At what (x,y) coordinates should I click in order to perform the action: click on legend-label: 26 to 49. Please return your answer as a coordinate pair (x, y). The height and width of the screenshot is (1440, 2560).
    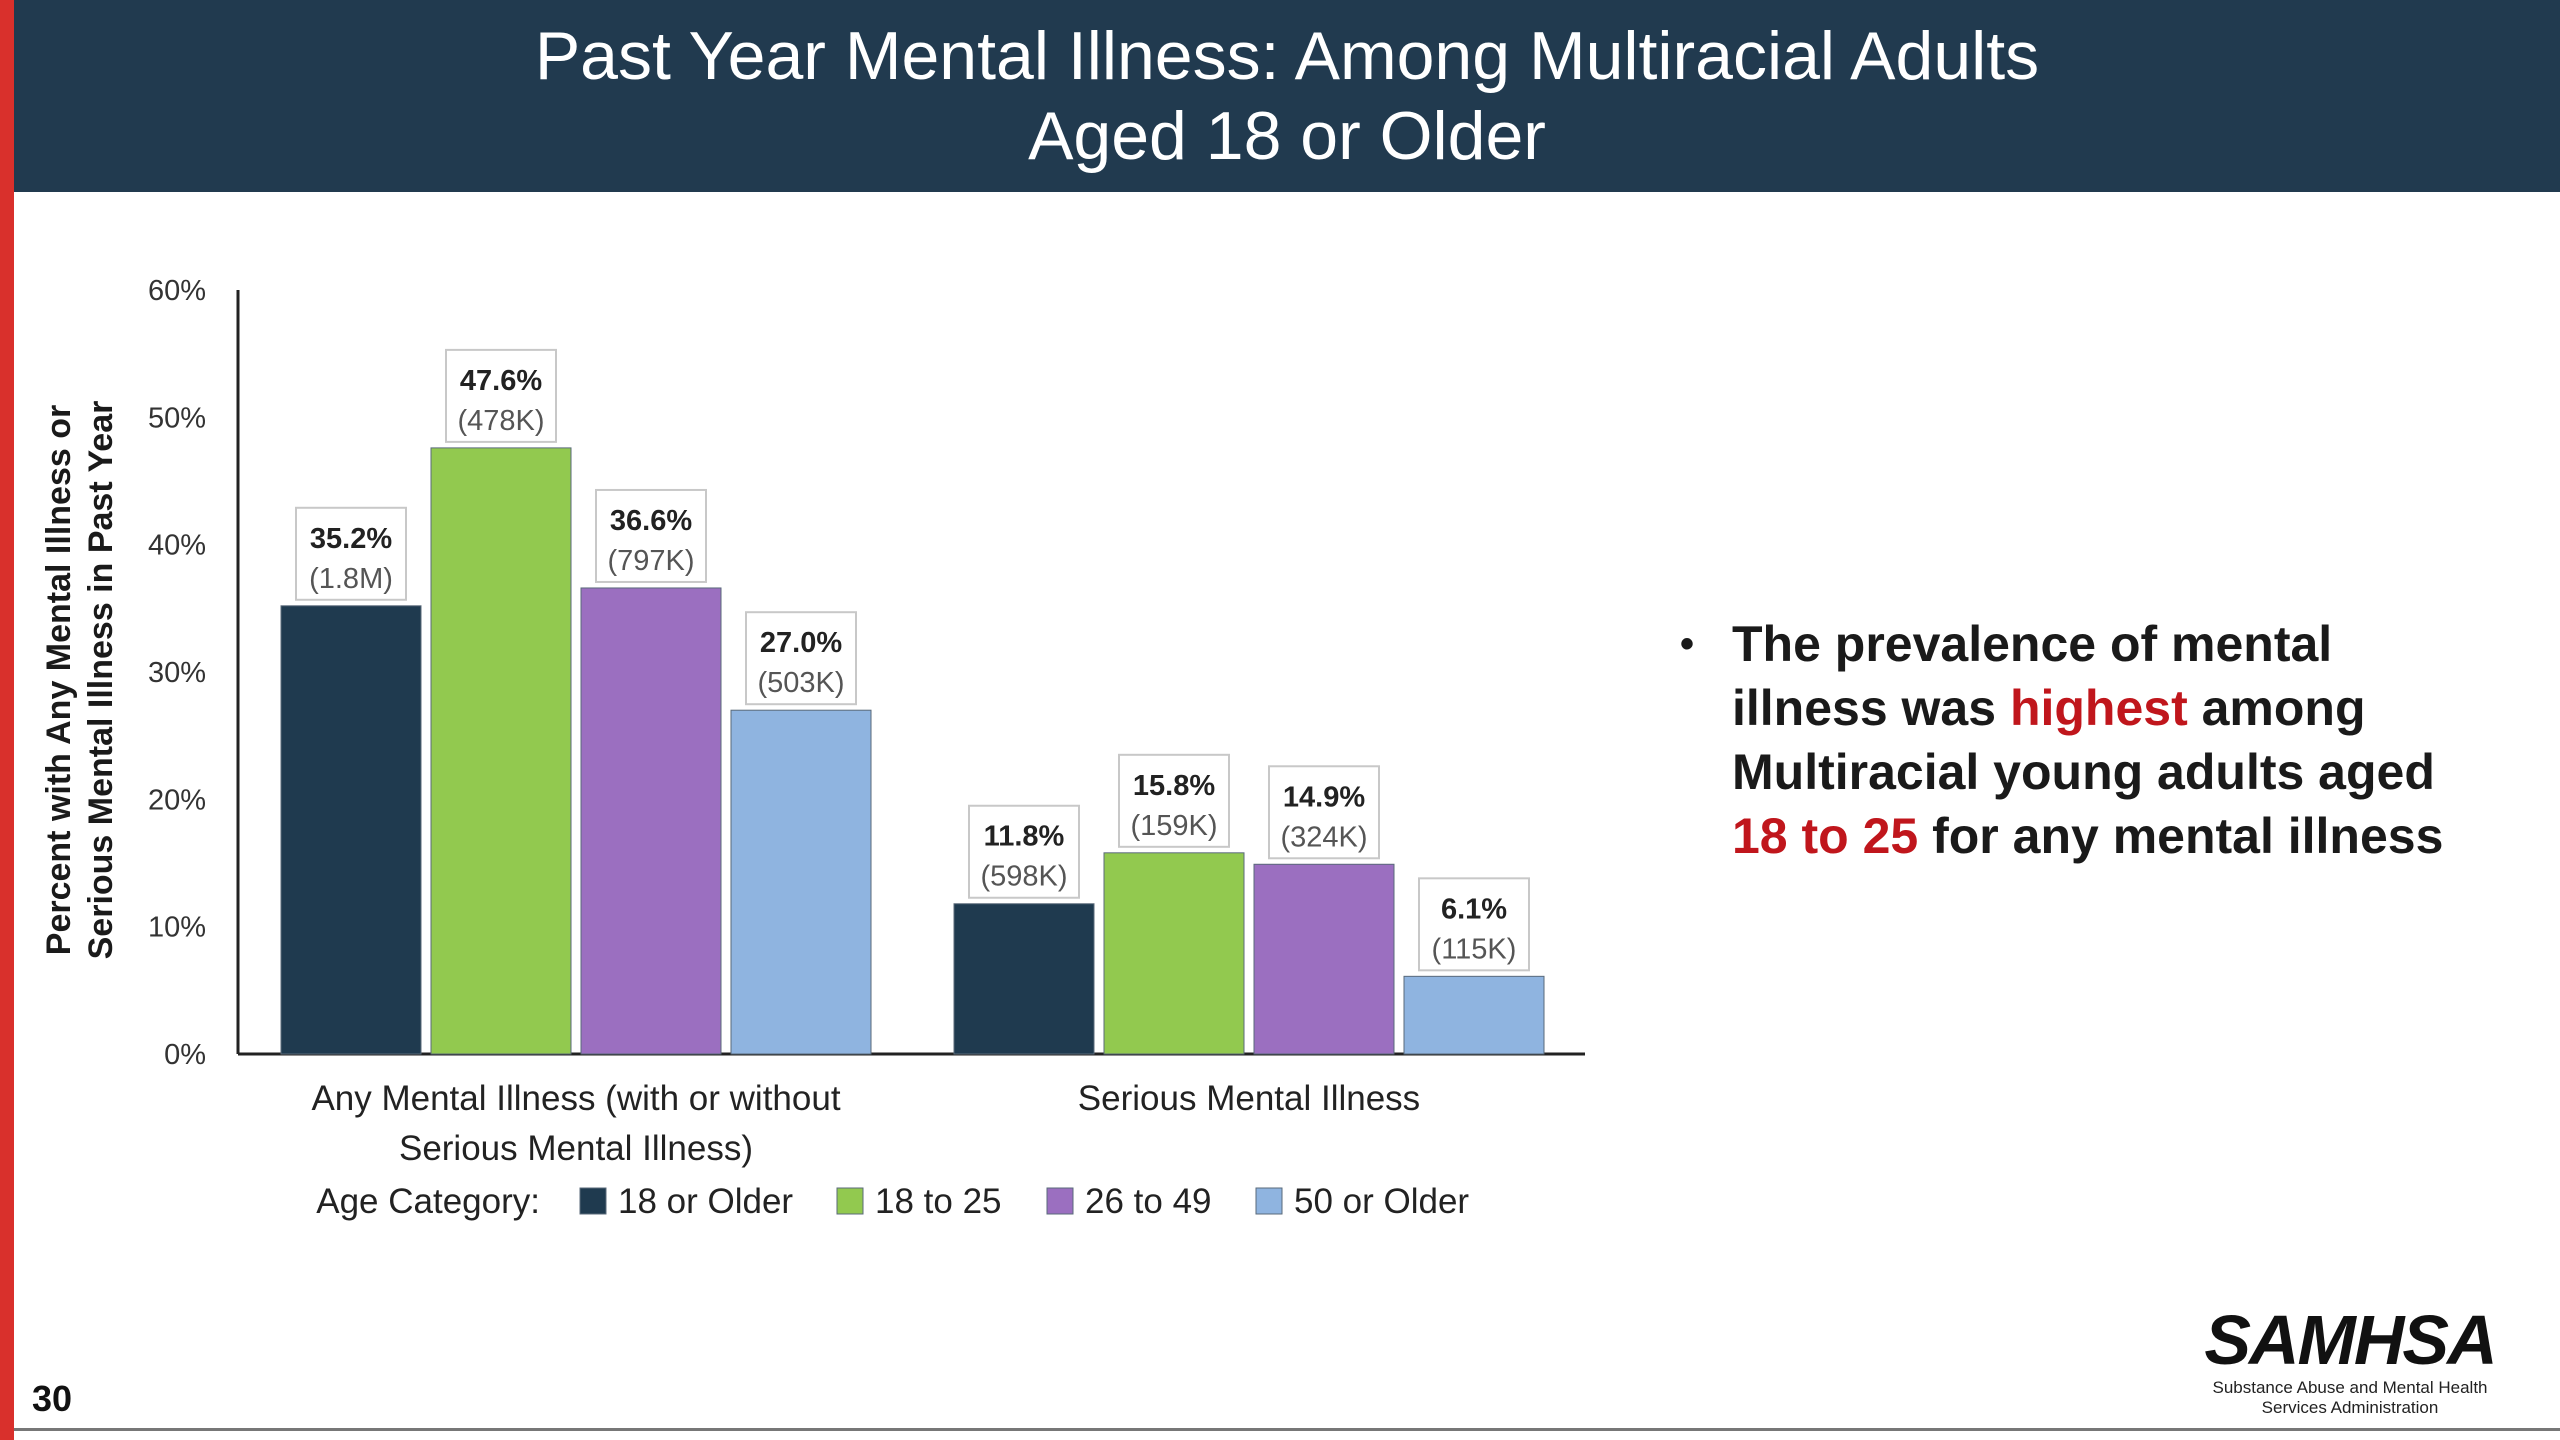
    Looking at the image, I should click on (1148, 1201).